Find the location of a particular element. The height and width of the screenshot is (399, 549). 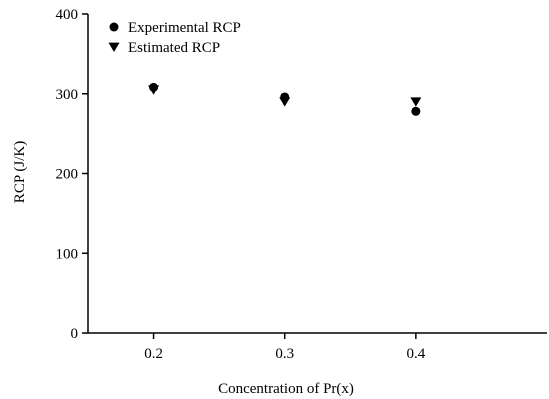

y-tick-label: 200 is located at coordinates (67, 175).